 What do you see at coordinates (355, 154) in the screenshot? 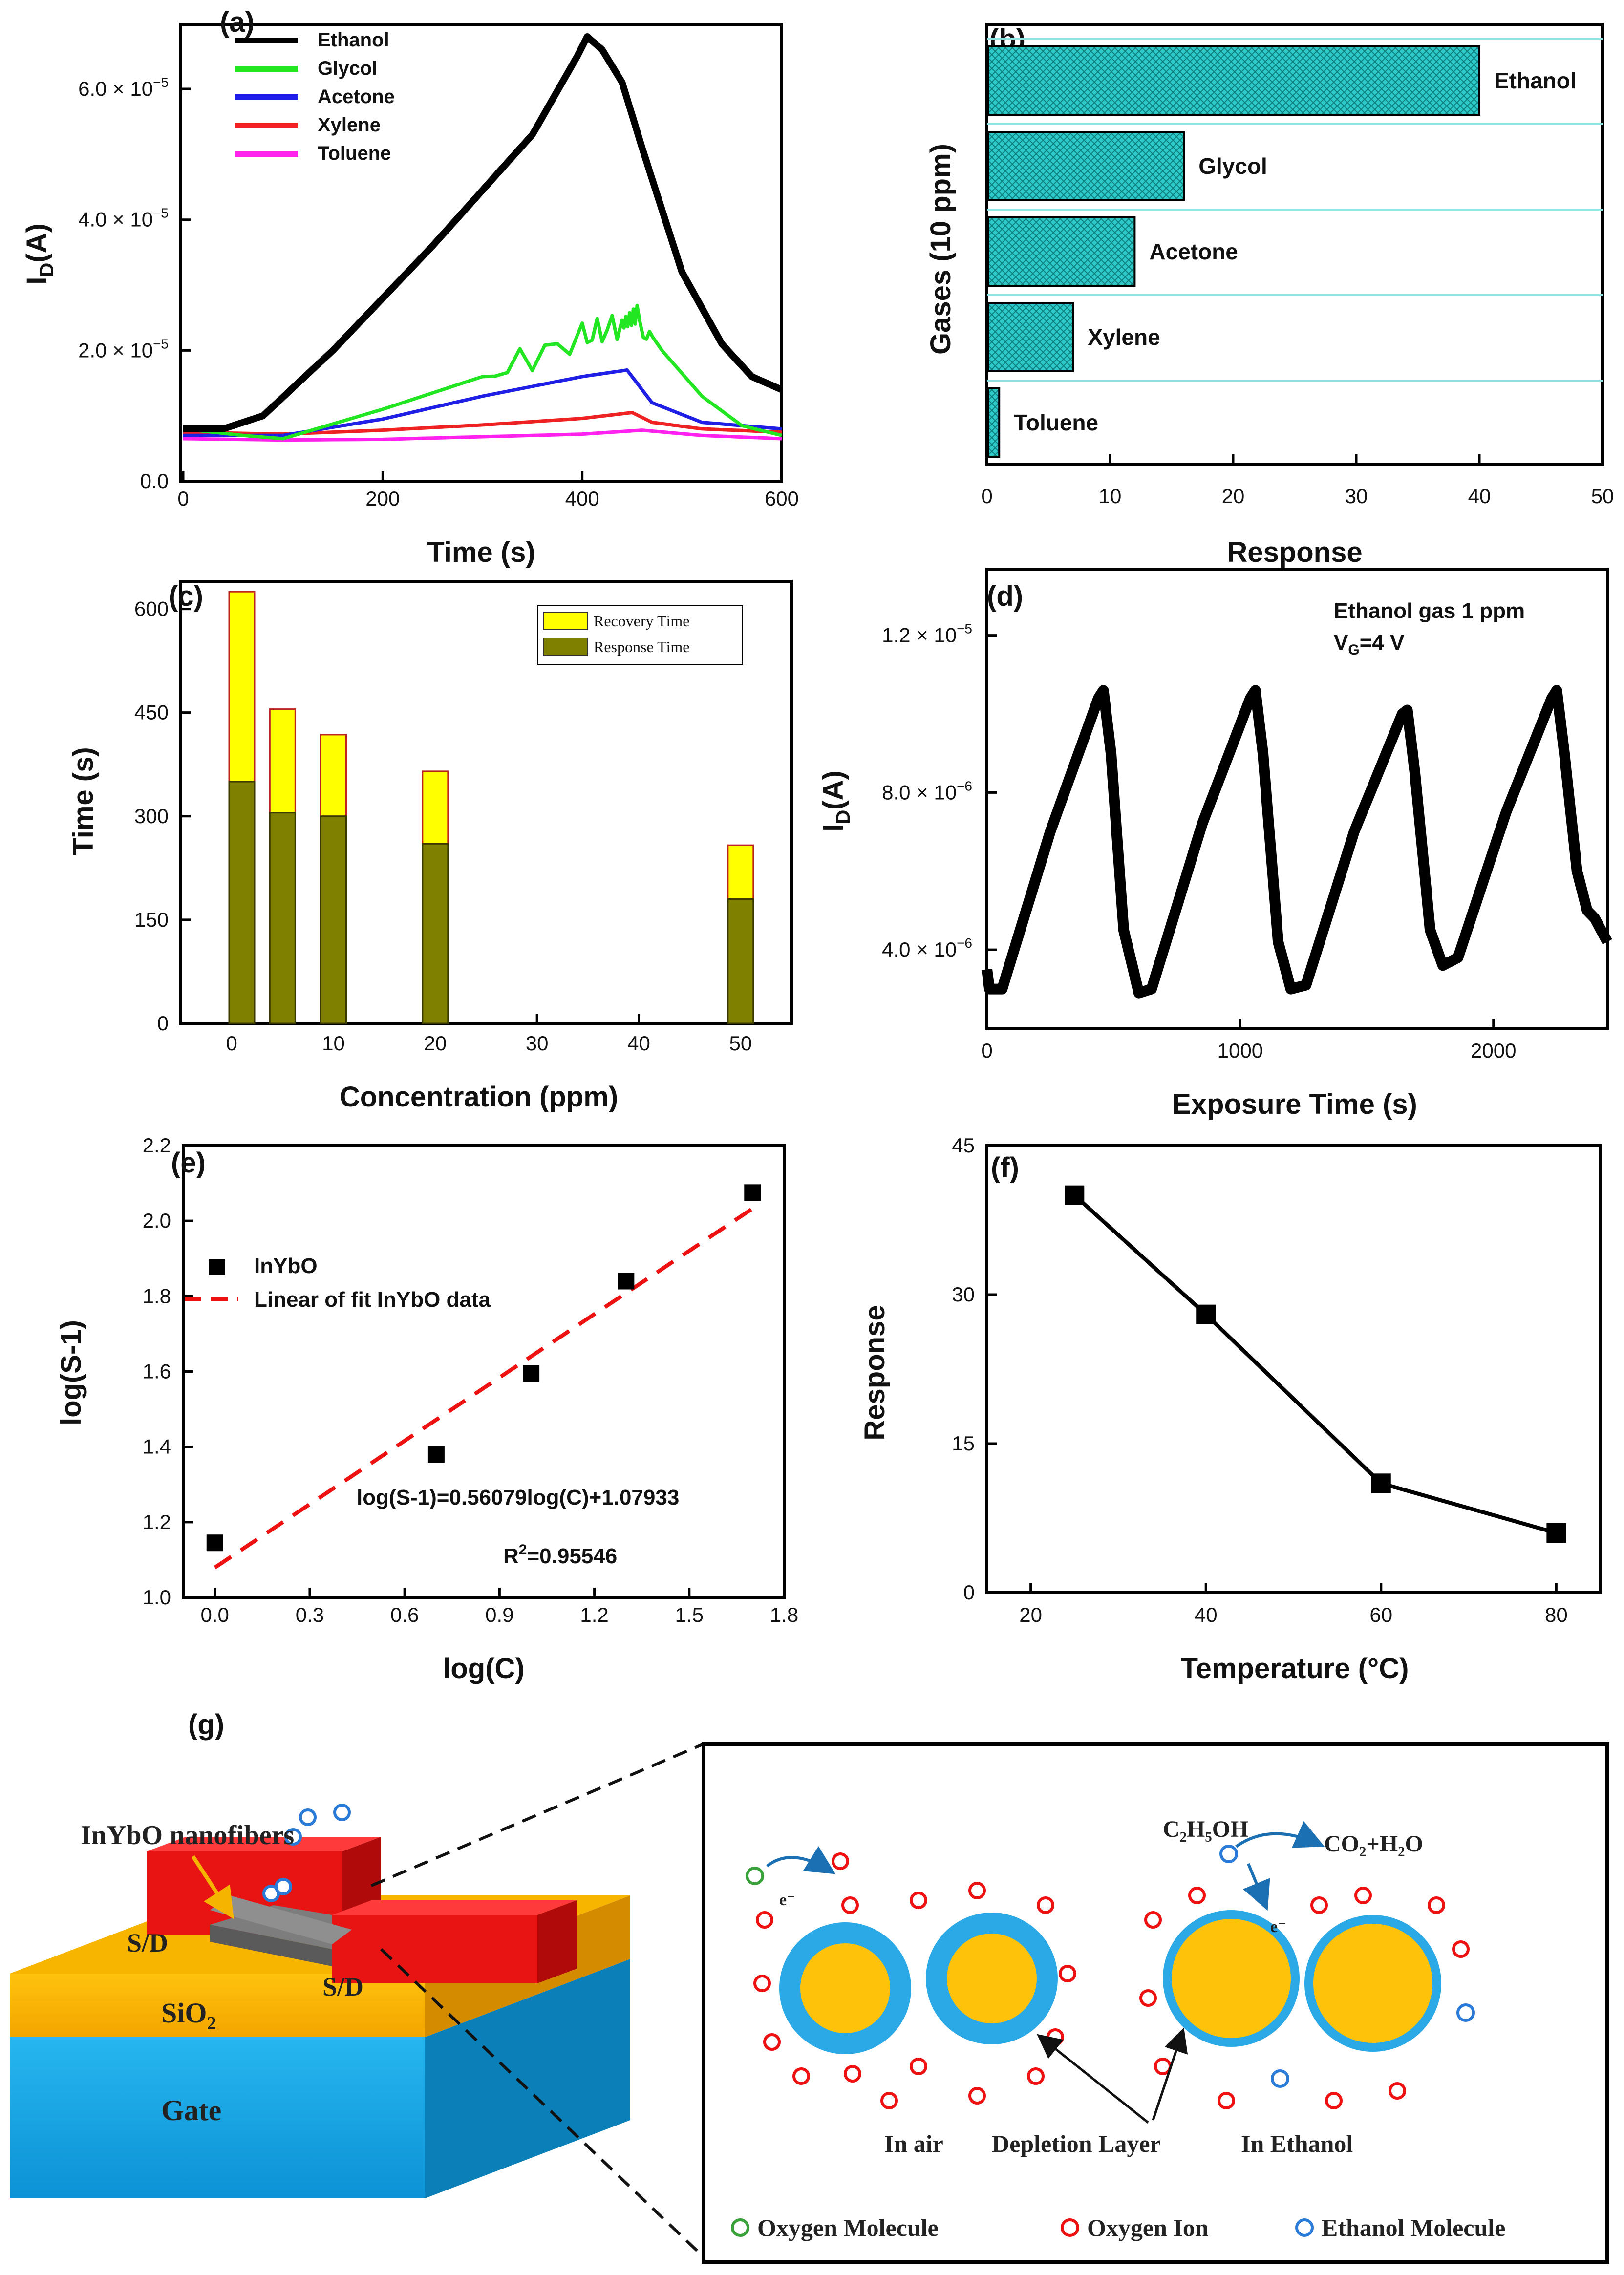
I see `legend-label-toluene: Toluene` at bounding box center [355, 154].